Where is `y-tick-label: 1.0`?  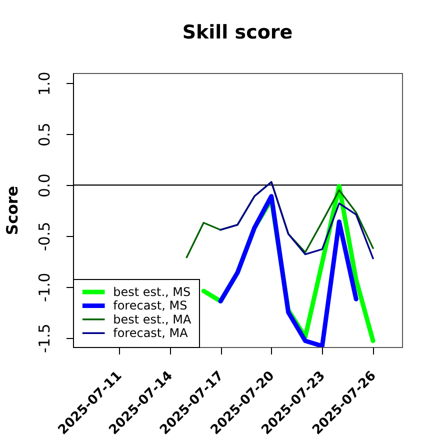 y-tick-label: 1.0 is located at coordinates (45, 84).